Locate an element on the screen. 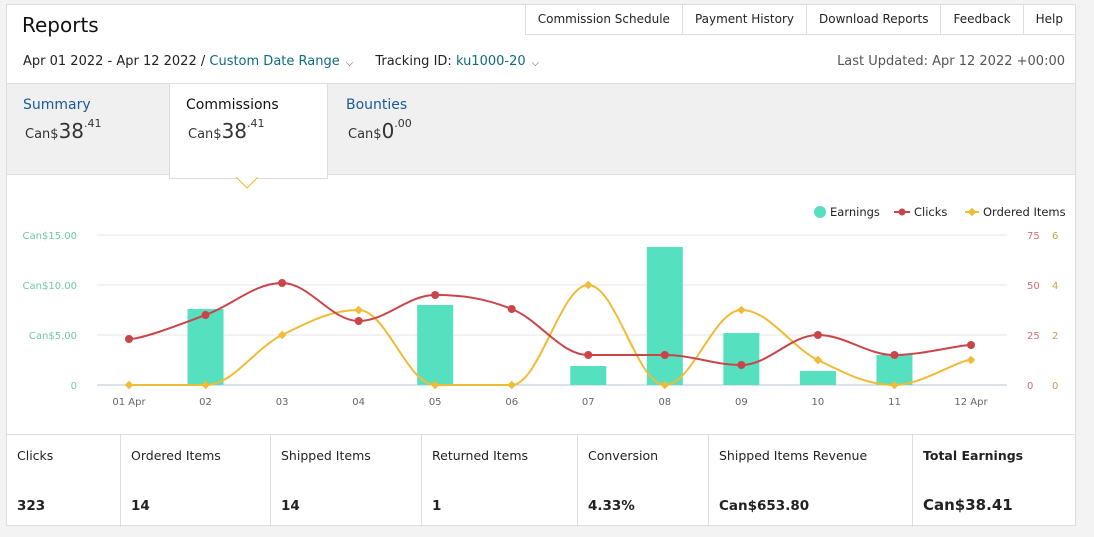 The width and height of the screenshot is (1094, 537). legend-earnings-label: Earnings is located at coordinates (855, 212).